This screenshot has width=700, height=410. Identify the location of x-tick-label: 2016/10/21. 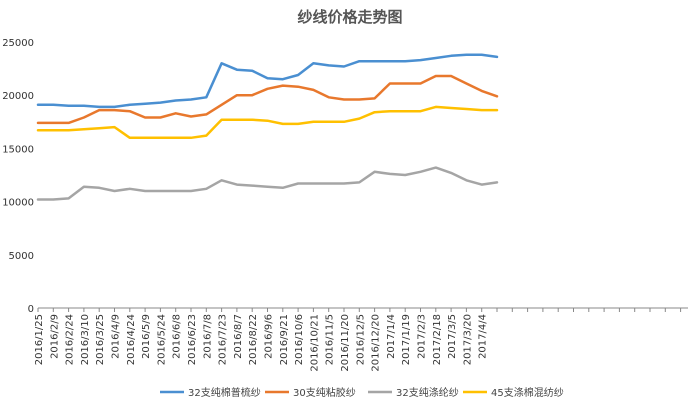
(314, 343).